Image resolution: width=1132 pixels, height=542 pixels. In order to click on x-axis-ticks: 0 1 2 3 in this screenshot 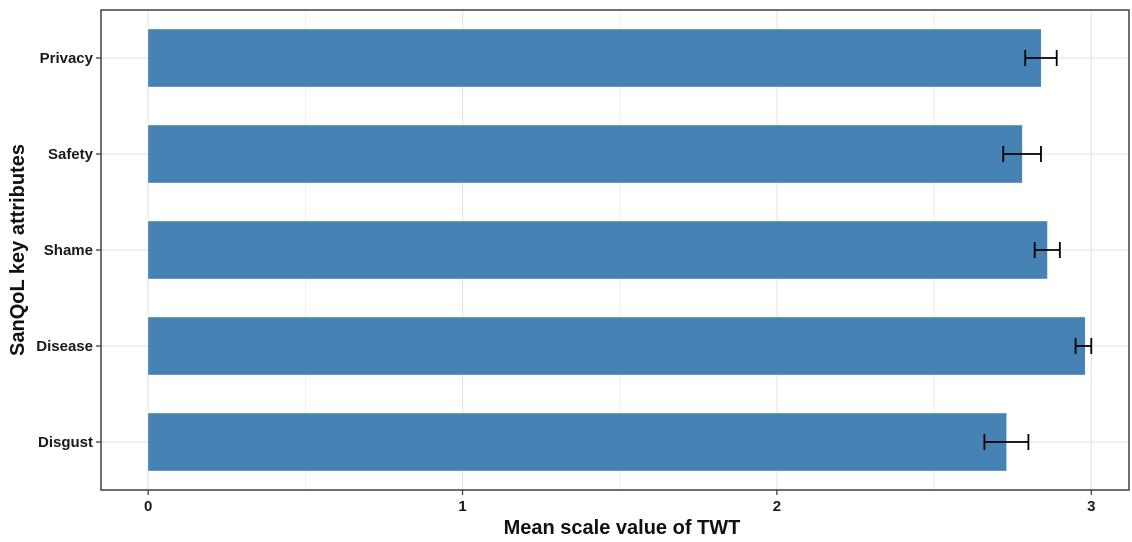, I will do `click(619, 502)`.